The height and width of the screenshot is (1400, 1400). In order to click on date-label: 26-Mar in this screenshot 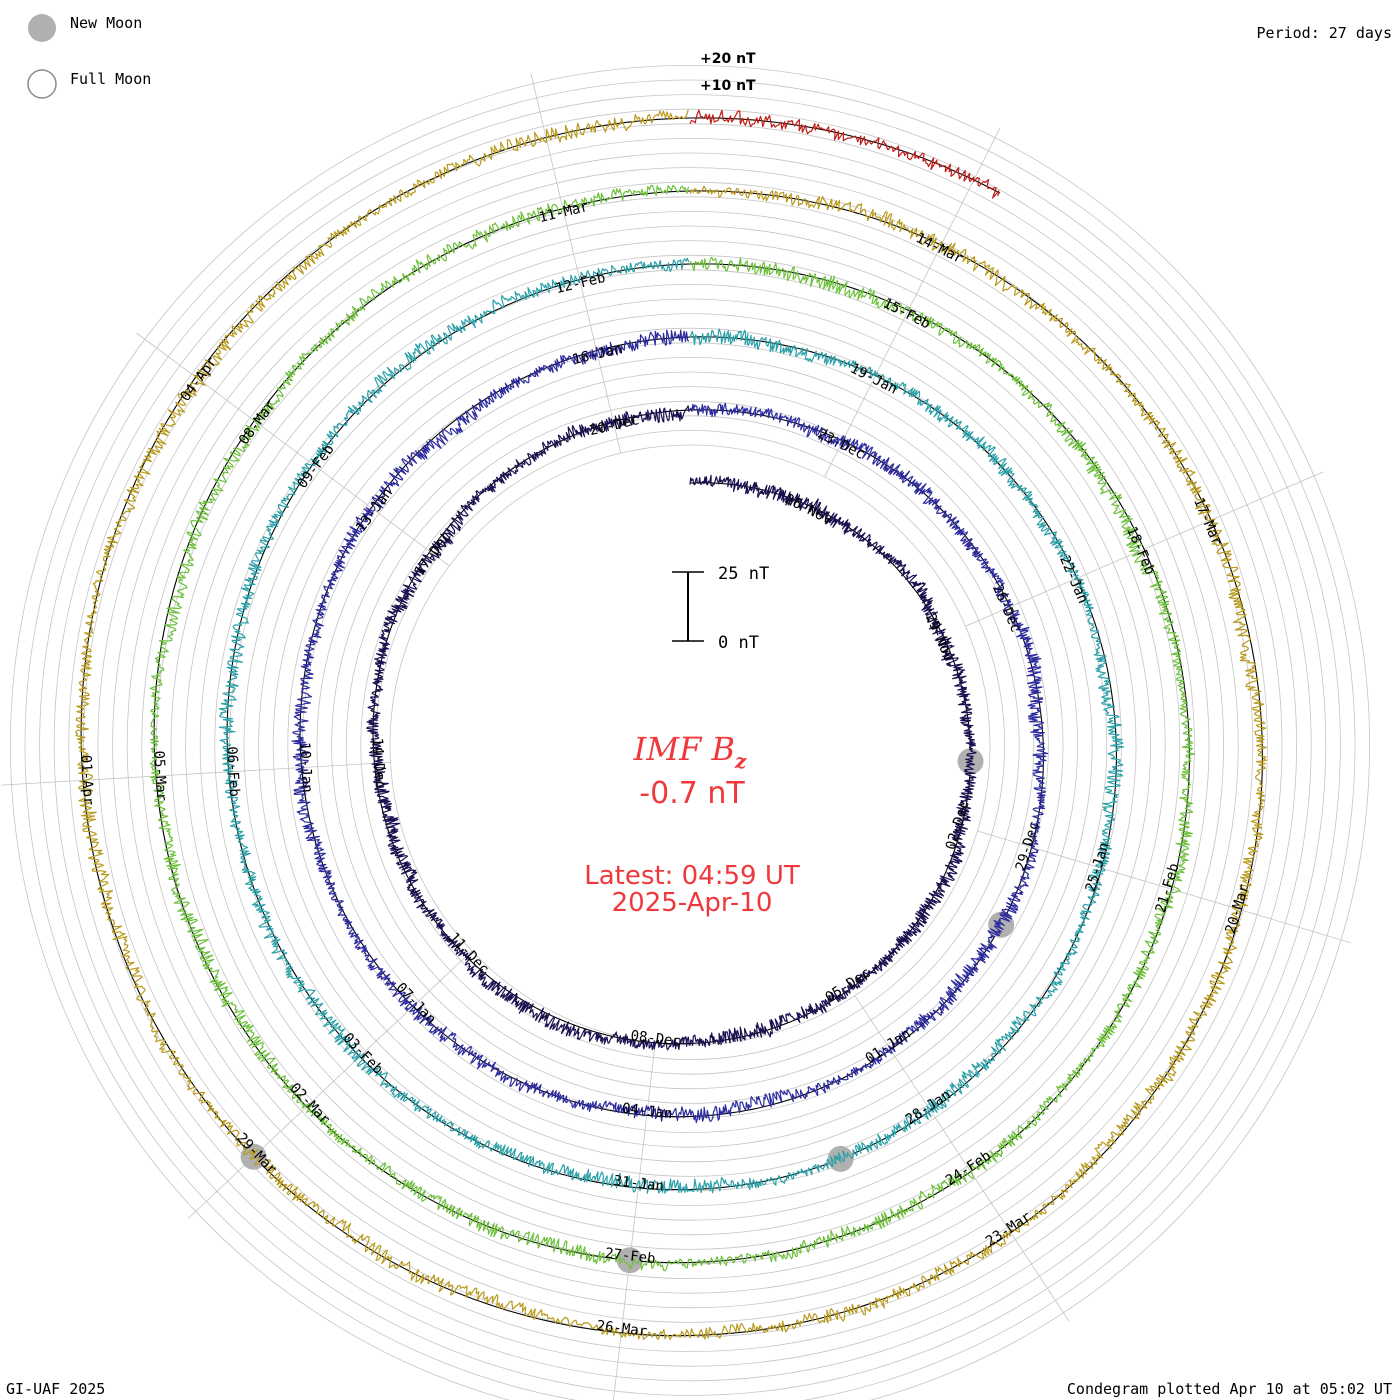, I will do `click(622, 1329)`.